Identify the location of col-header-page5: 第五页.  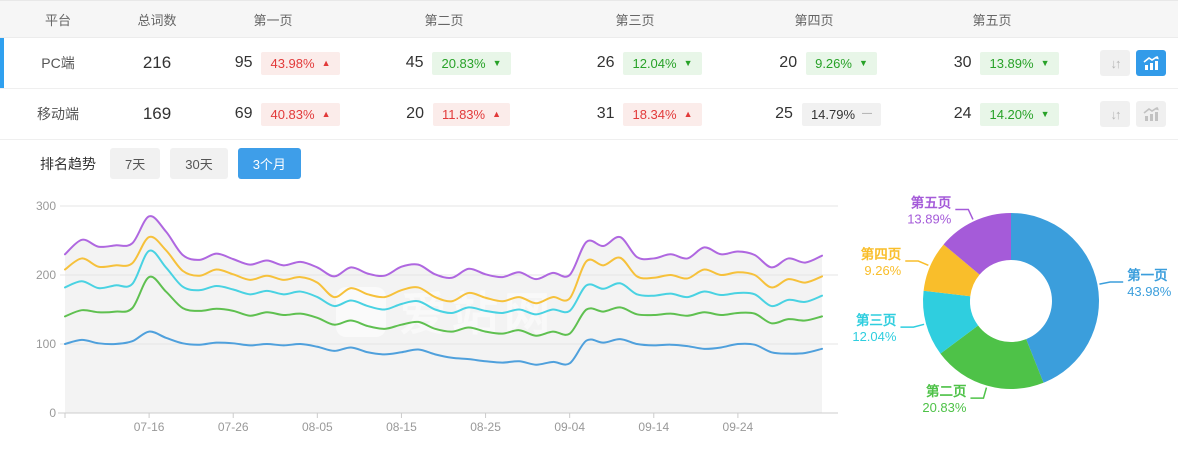
(992, 20).